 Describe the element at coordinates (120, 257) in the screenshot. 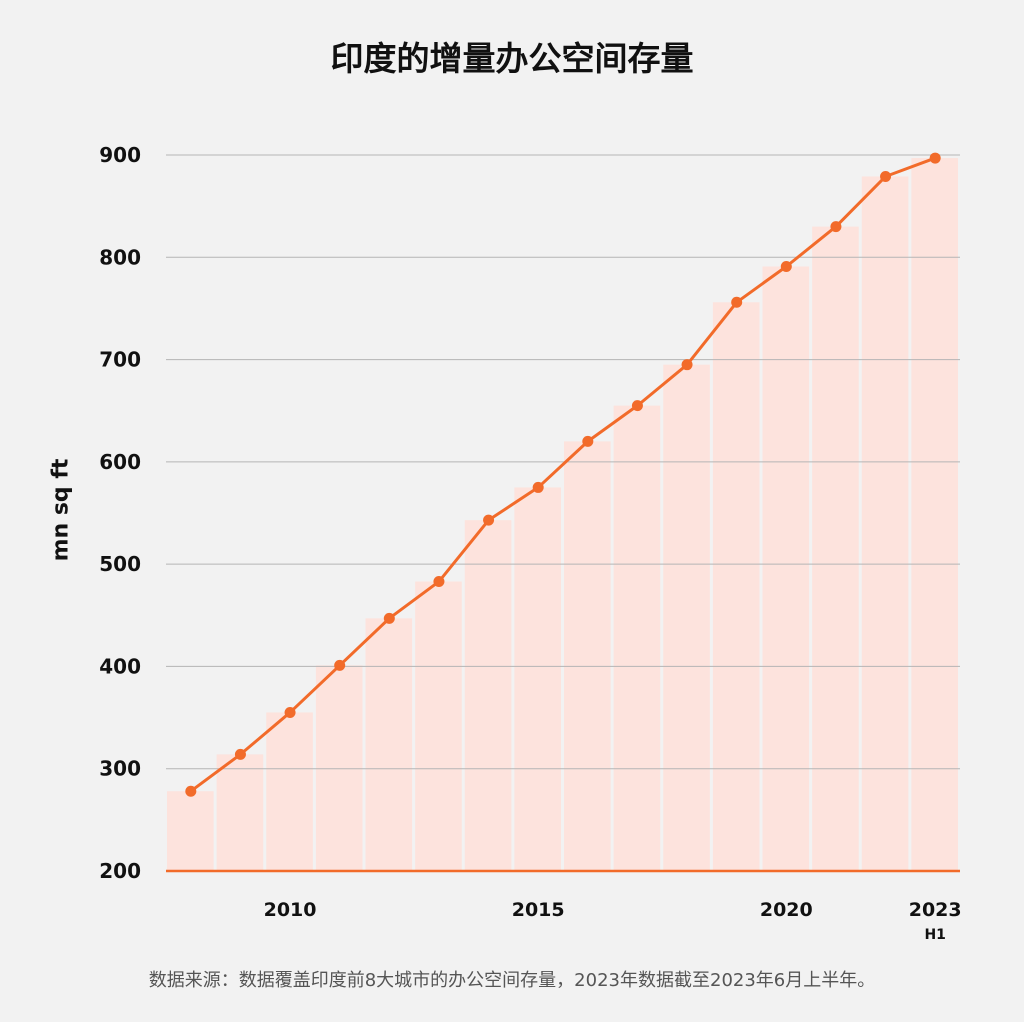

I see `y-tick-label: 800` at that location.